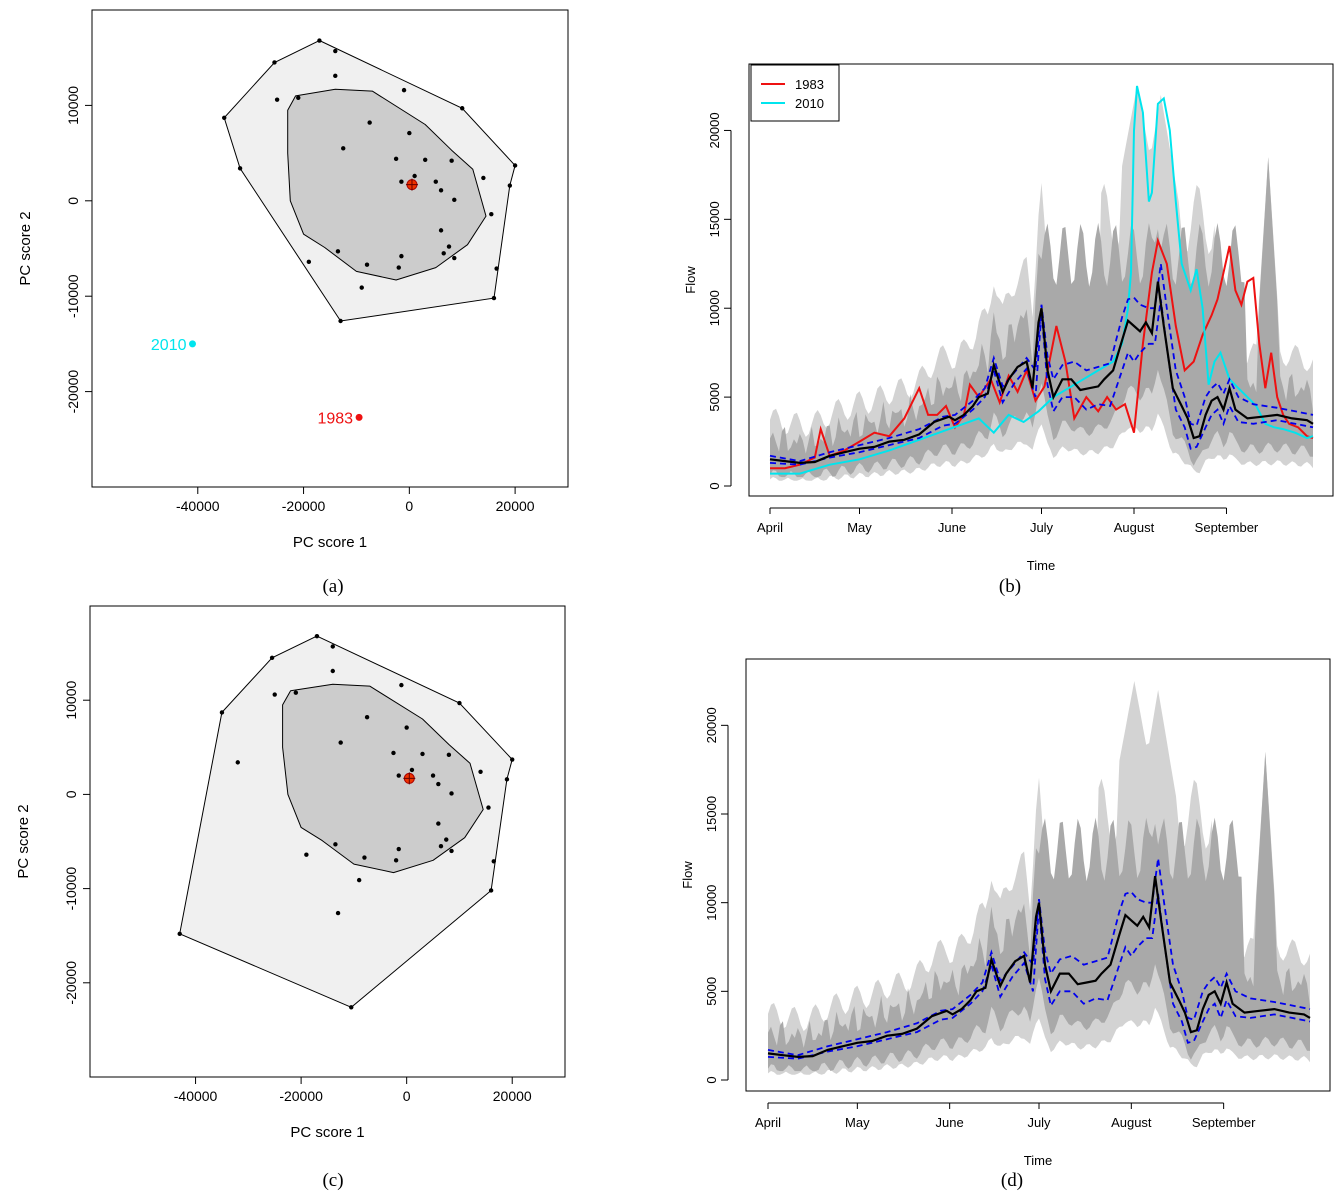 Image resolution: width=1338 pixels, height=1191 pixels. I want to click on series-line-2010, so click(1042, 280).